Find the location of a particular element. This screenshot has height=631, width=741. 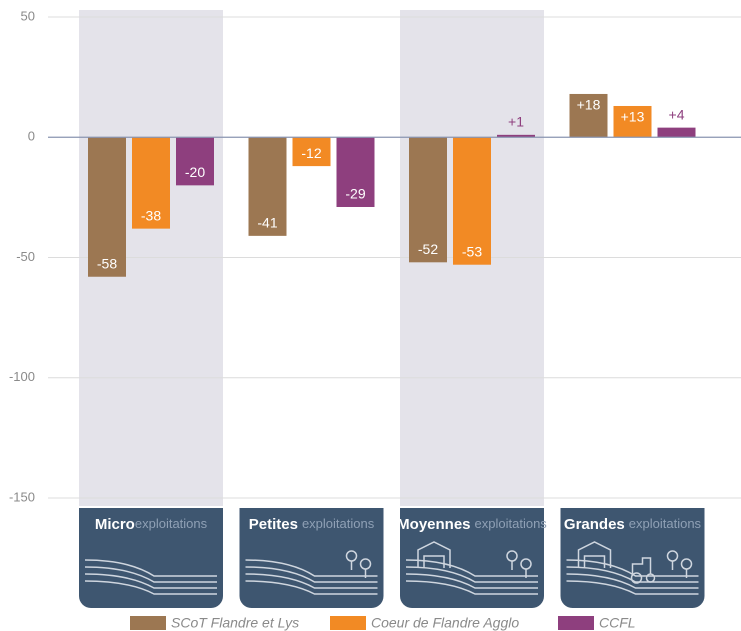

value-label: -41 is located at coordinates (267, 223).